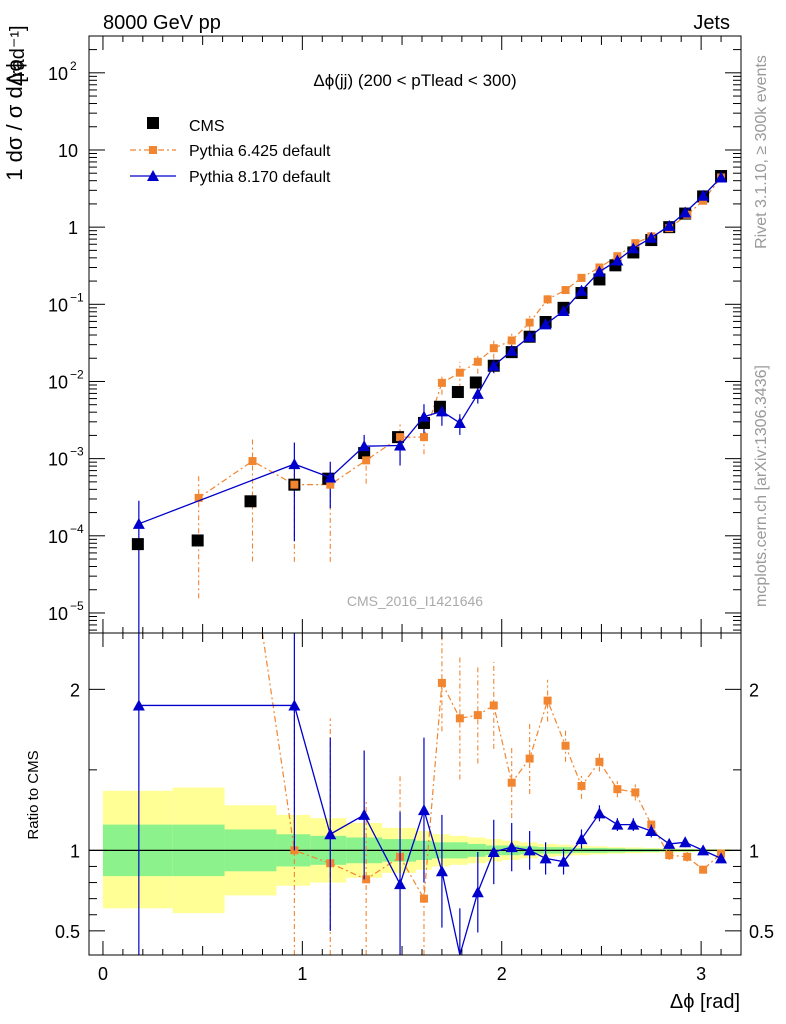 The image size is (786, 1024). I want to click on ratio-y-tick-label: 0.5, so click(67, 932).